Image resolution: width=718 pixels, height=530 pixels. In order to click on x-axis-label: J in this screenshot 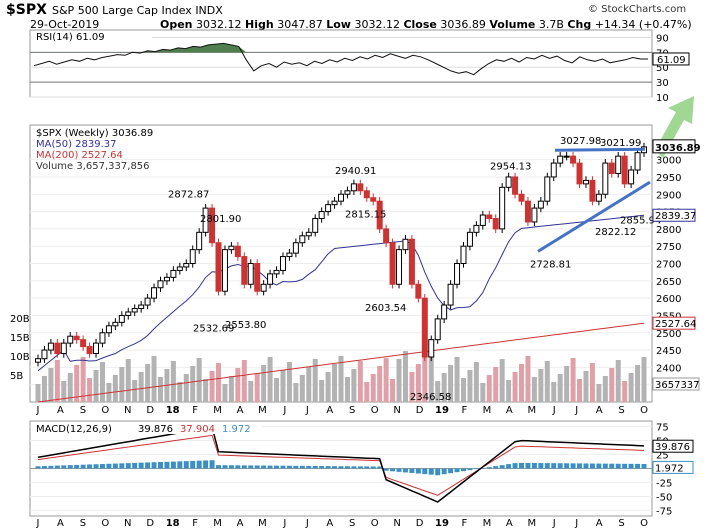, I will do `click(576, 523)`.